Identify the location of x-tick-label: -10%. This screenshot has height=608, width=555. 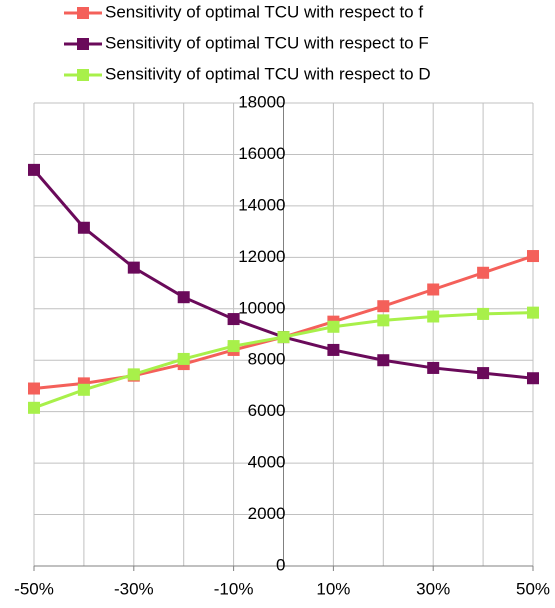
(234, 588).